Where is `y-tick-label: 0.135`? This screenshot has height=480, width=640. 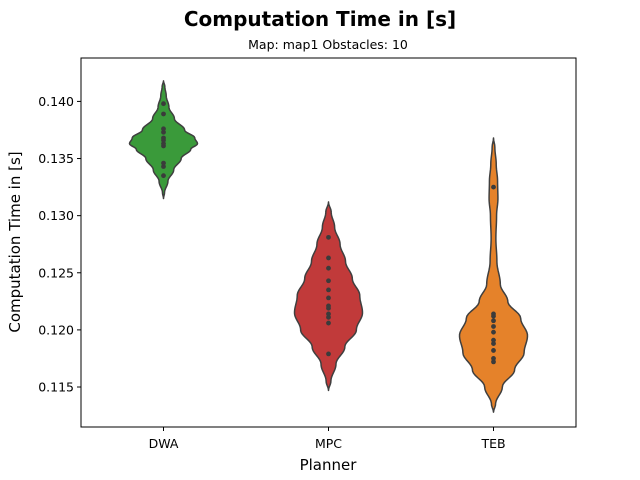
y-tick-label: 0.135 is located at coordinates (56, 158).